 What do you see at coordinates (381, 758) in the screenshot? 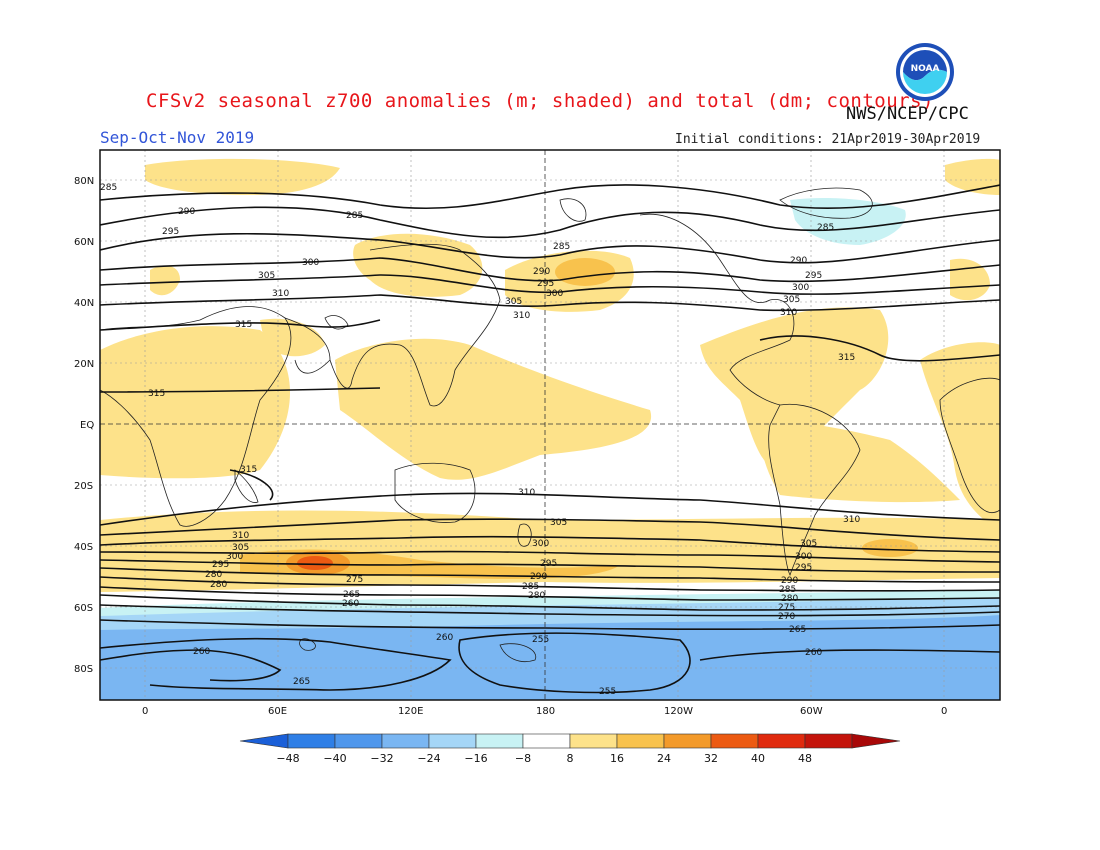
I see `colorbar-label: −32` at bounding box center [381, 758].